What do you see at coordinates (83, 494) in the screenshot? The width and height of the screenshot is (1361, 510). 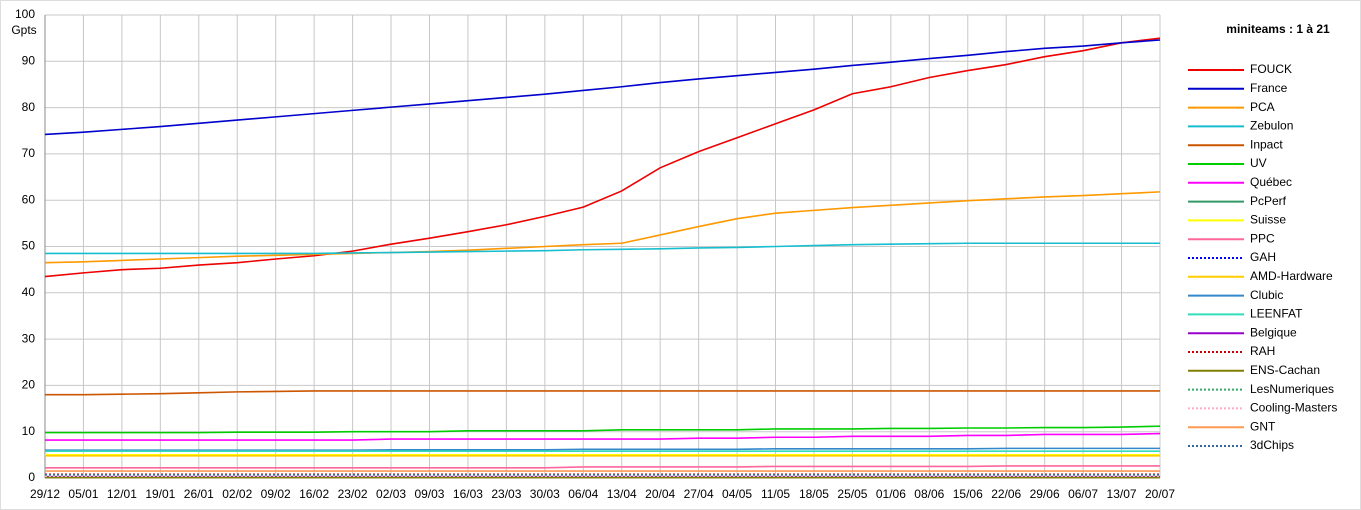 I see `x-tick-label: 05/01` at bounding box center [83, 494].